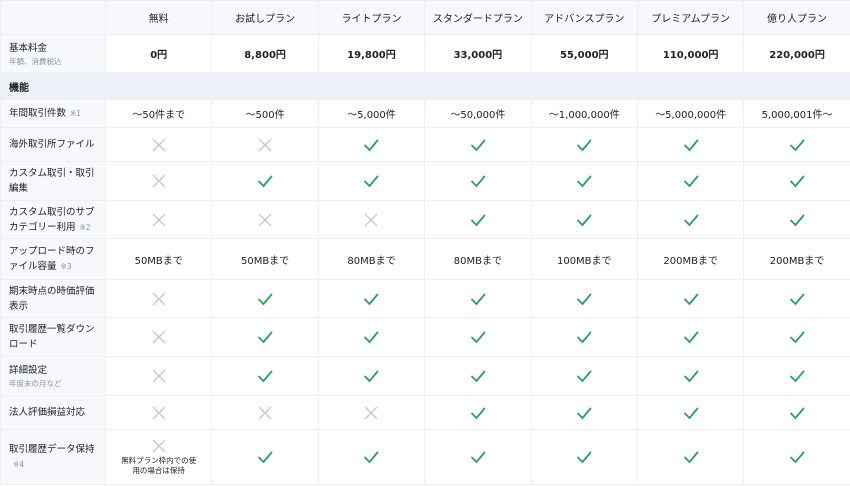 The height and width of the screenshot is (486, 850). I want to click on value-cell: 〜5,000,000件, so click(690, 113).